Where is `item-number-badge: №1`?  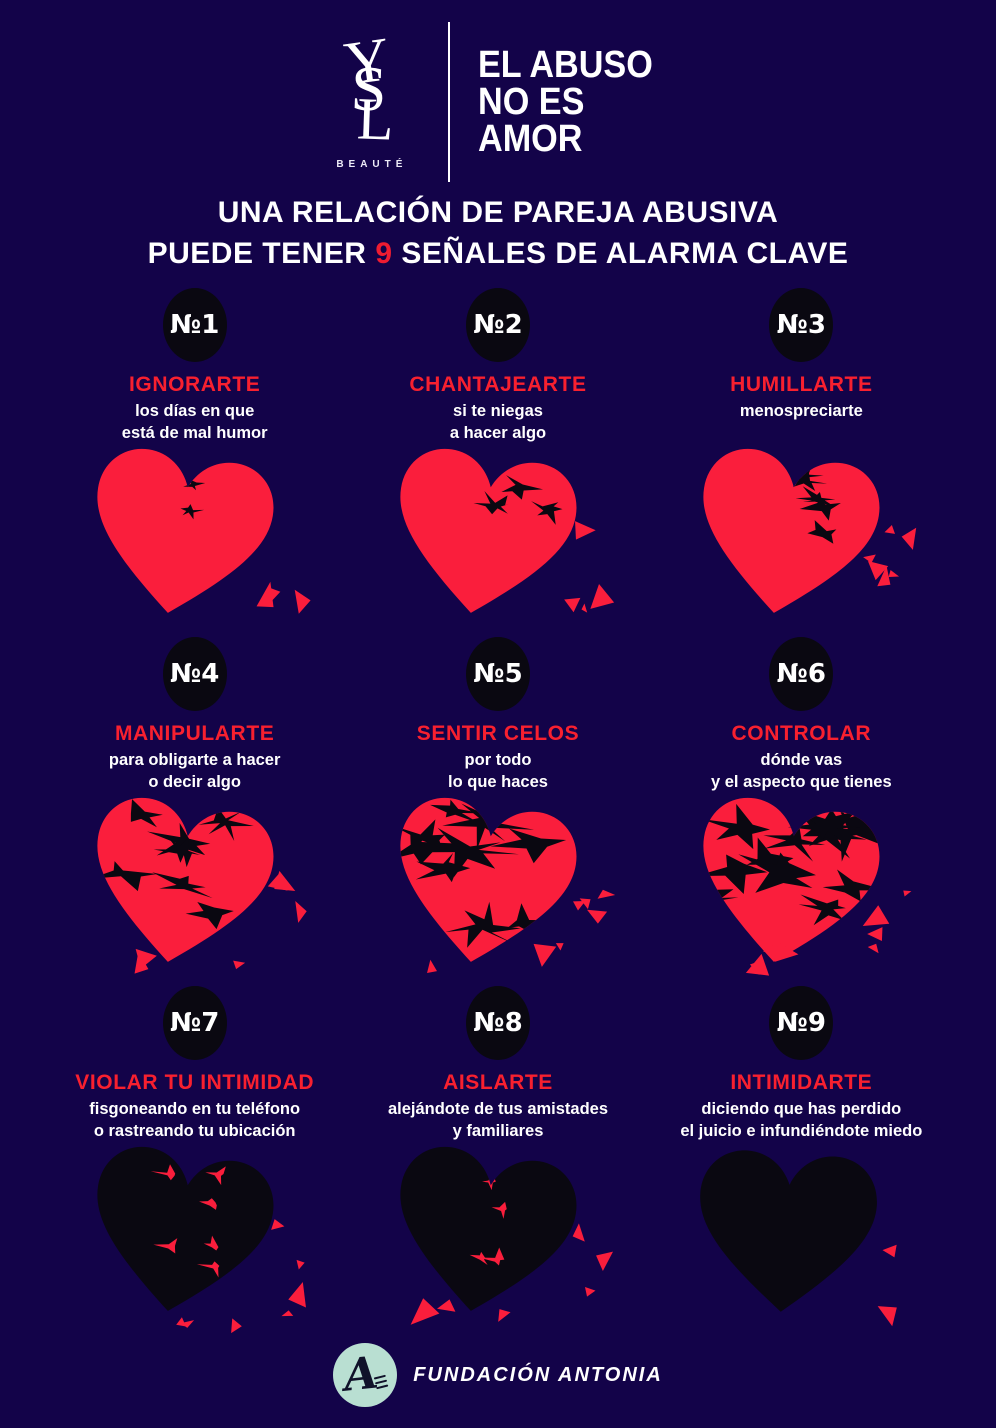
item-number-badge: №1 is located at coordinates (194, 325).